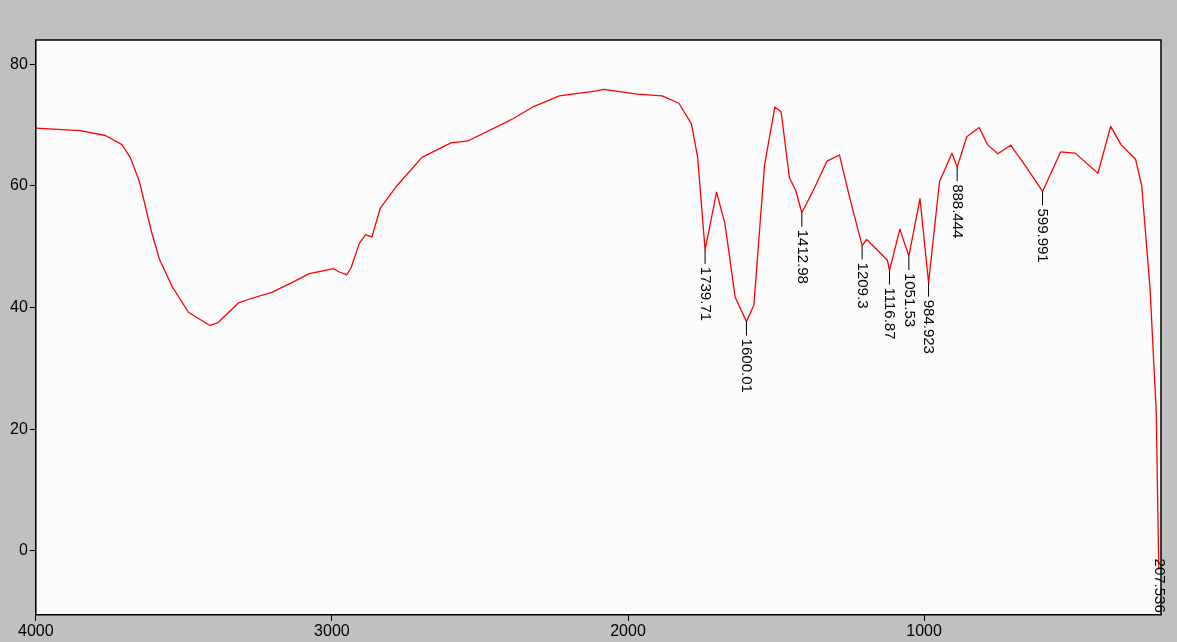 This screenshot has height=642, width=1177. What do you see at coordinates (36, 630) in the screenshot?
I see `x-tick-label: 4000` at bounding box center [36, 630].